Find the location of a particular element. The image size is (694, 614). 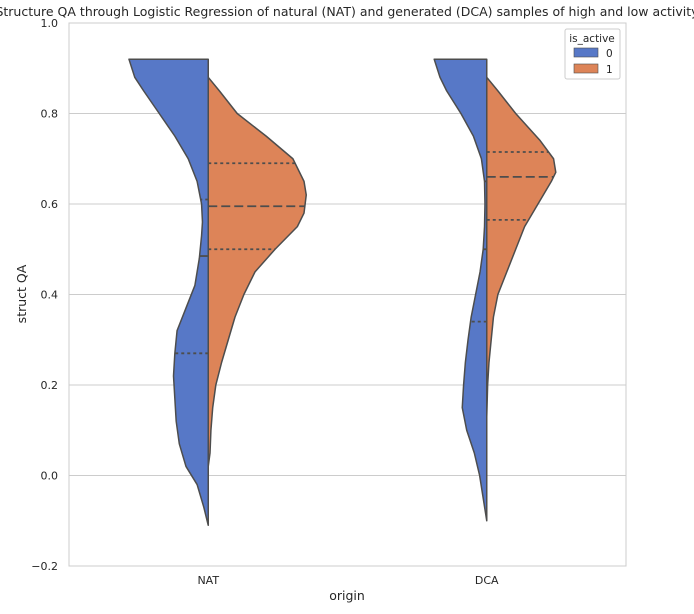

x-axis-label: origin is located at coordinates (347, 595).